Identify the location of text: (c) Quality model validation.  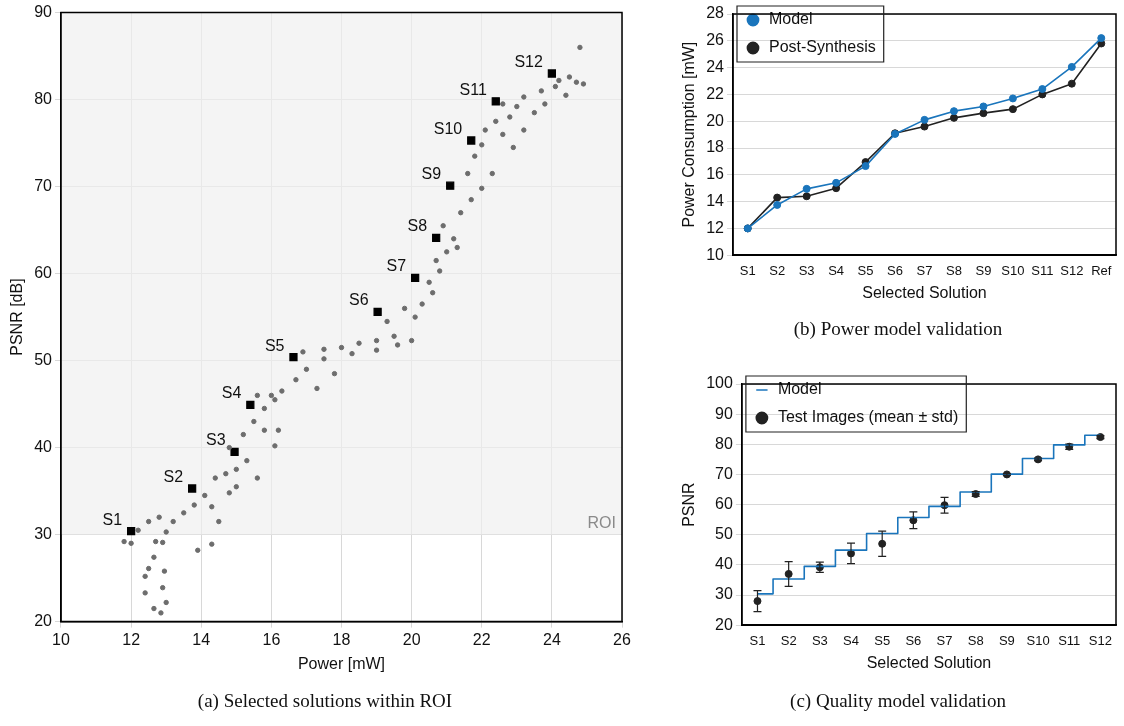
(898, 701).